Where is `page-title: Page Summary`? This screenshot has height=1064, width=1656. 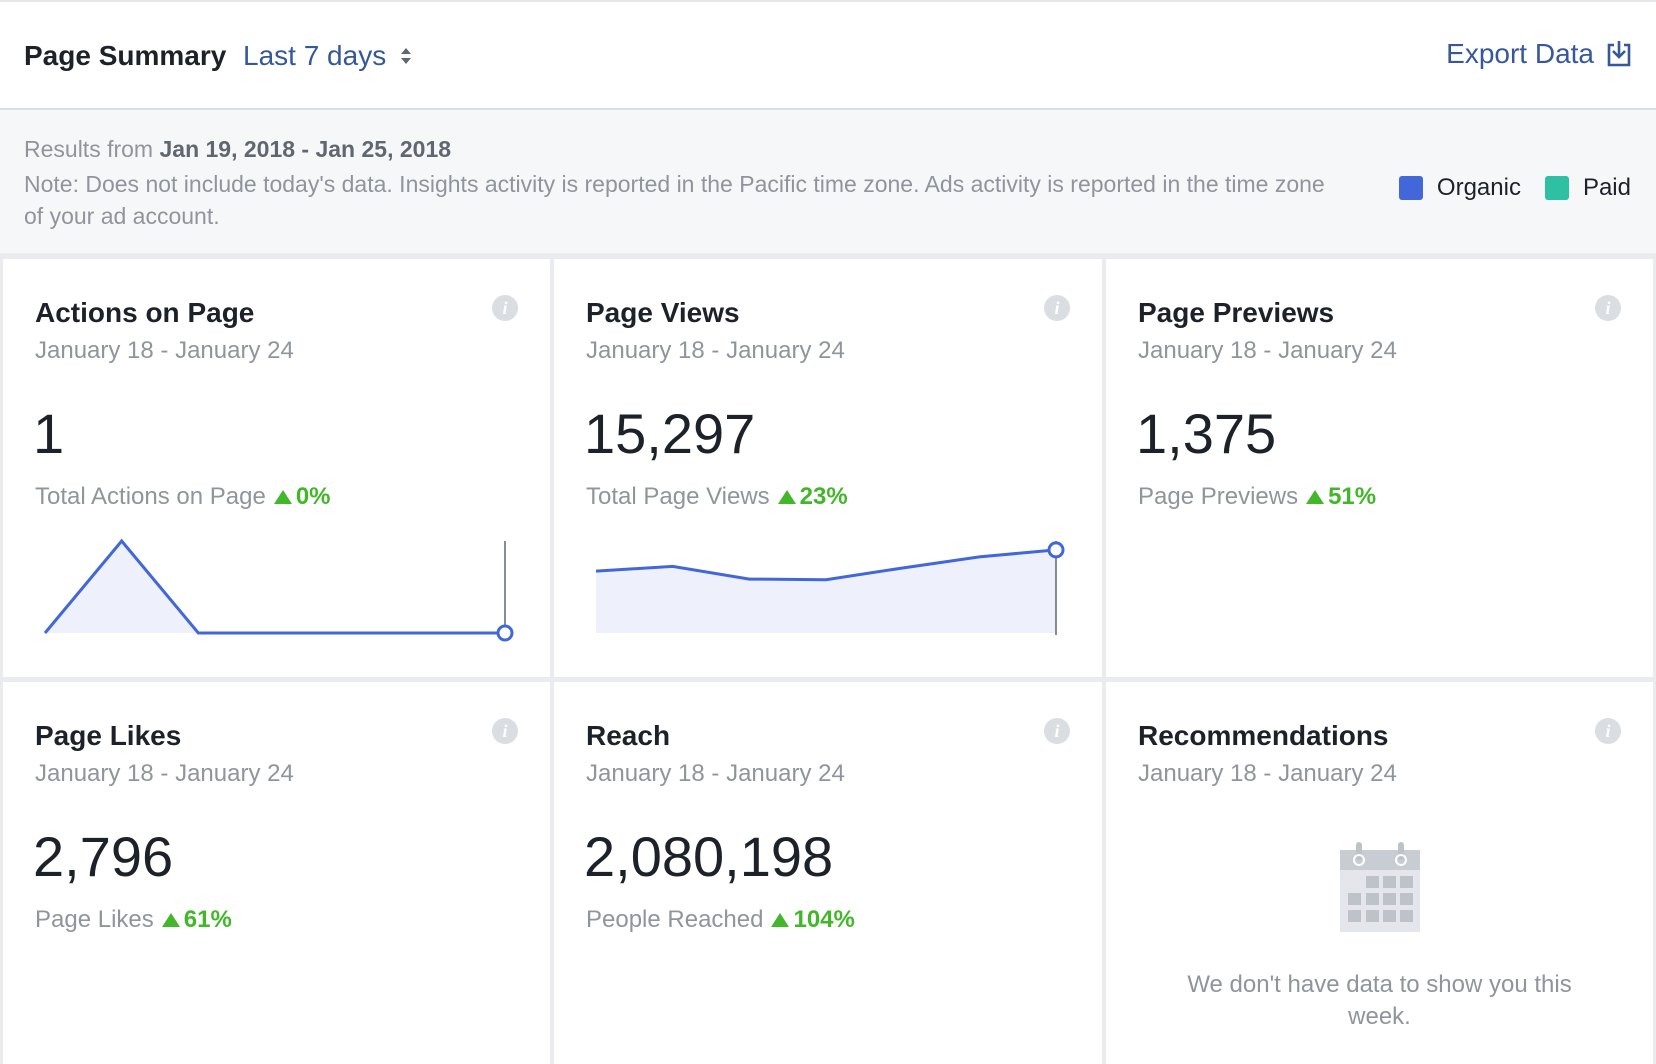
page-title: Page Summary is located at coordinates (125, 55).